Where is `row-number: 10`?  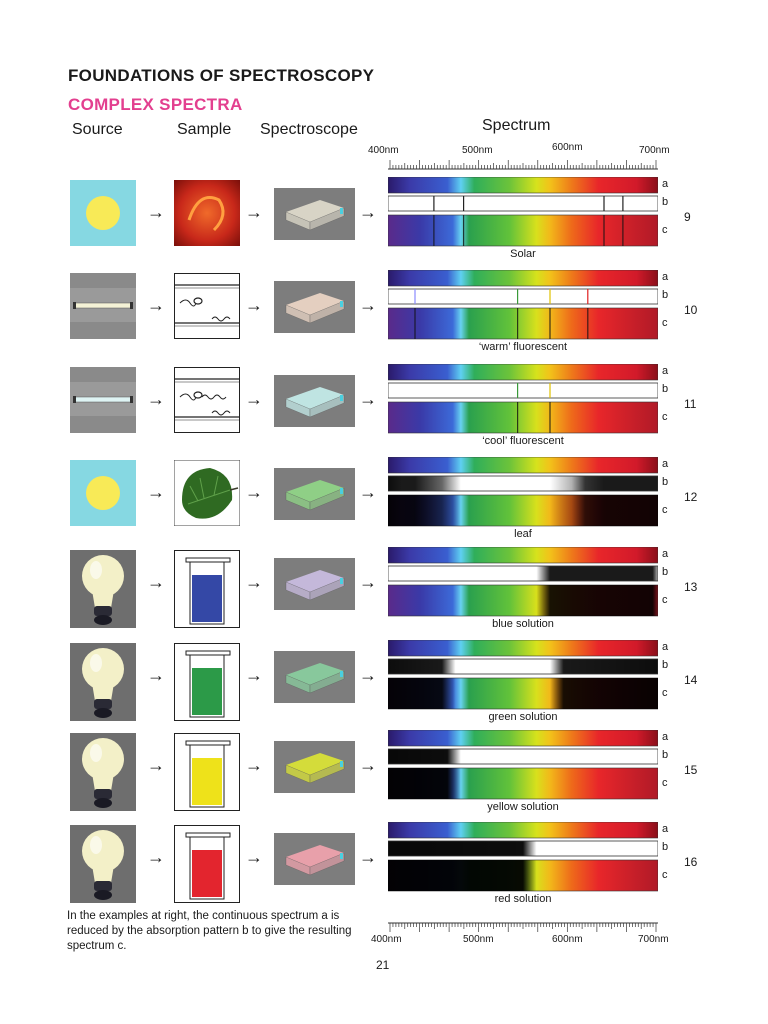
row-number: 10 is located at coordinates (691, 310).